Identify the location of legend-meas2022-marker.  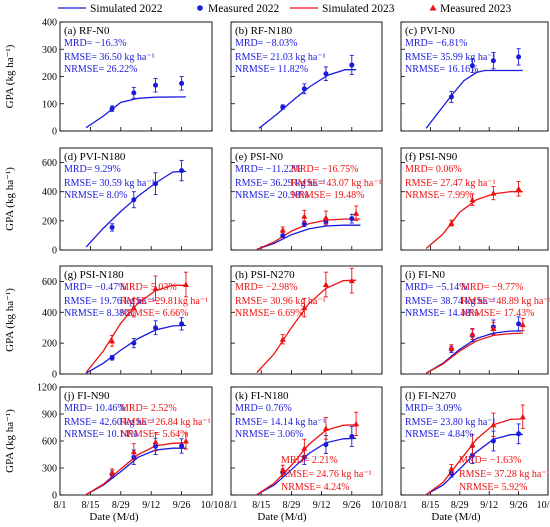
(200, 8).